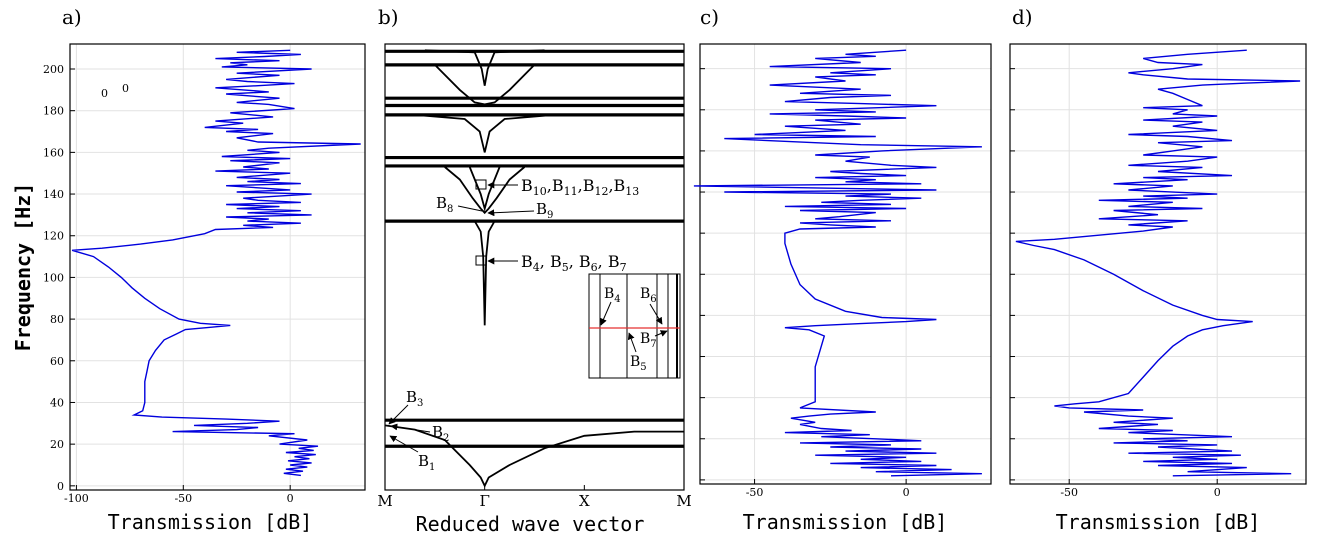 This screenshot has height=539, width=1325. I want to click on inset: B4 B6 B7 B5, so click(634, 326).